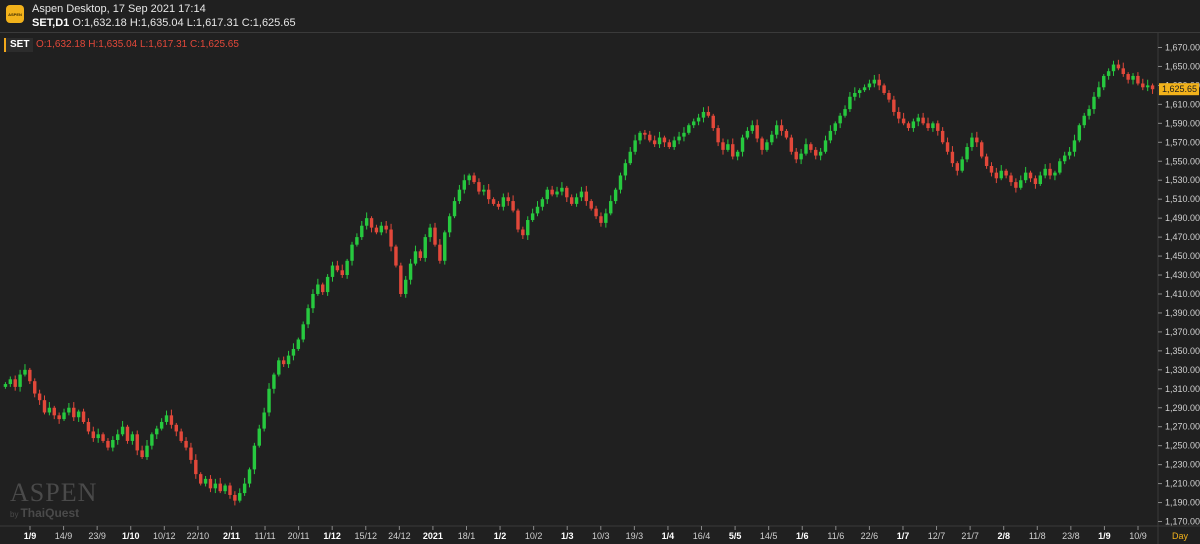 The height and width of the screenshot is (544, 1200). What do you see at coordinates (264, 536) in the screenshot?
I see `x-tick-label: 11/11` at bounding box center [264, 536].